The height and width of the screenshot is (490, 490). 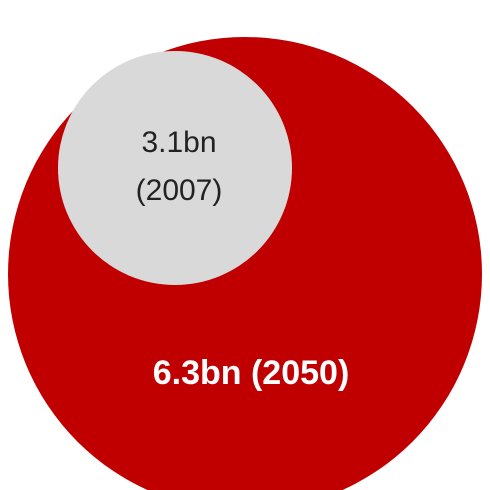 What do you see at coordinates (251, 373) in the screenshot?
I see `label-2050: 6.3bn (2050)` at bounding box center [251, 373].